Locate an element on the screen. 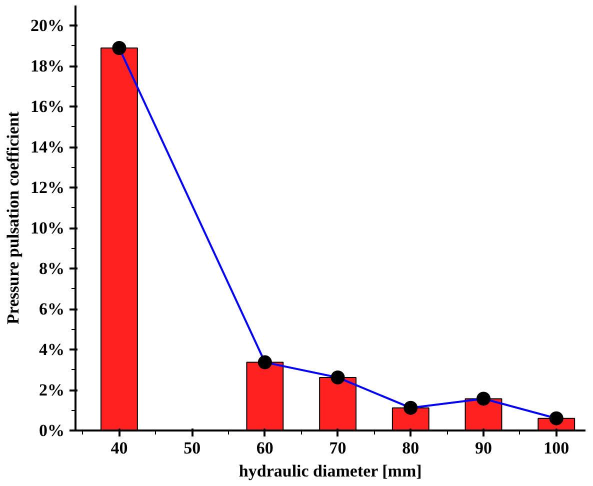 The width and height of the screenshot is (593, 486). y-tick-label: 12% is located at coordinates (47, 188).